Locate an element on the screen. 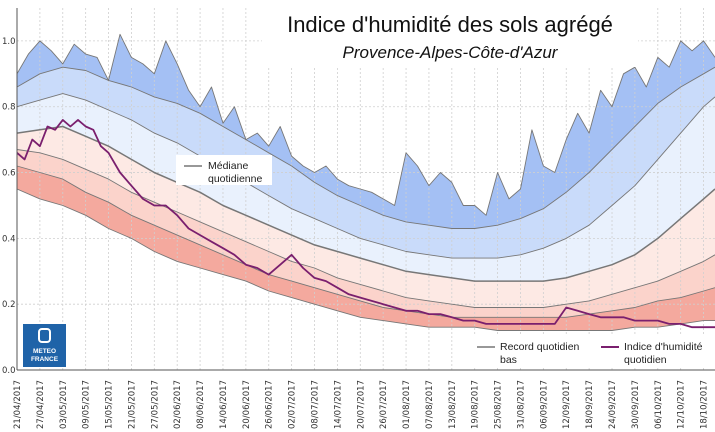 This screenshot has width=715, height=432. x-tick-label: 26/07/2017 is located at coordinates (384, 404).